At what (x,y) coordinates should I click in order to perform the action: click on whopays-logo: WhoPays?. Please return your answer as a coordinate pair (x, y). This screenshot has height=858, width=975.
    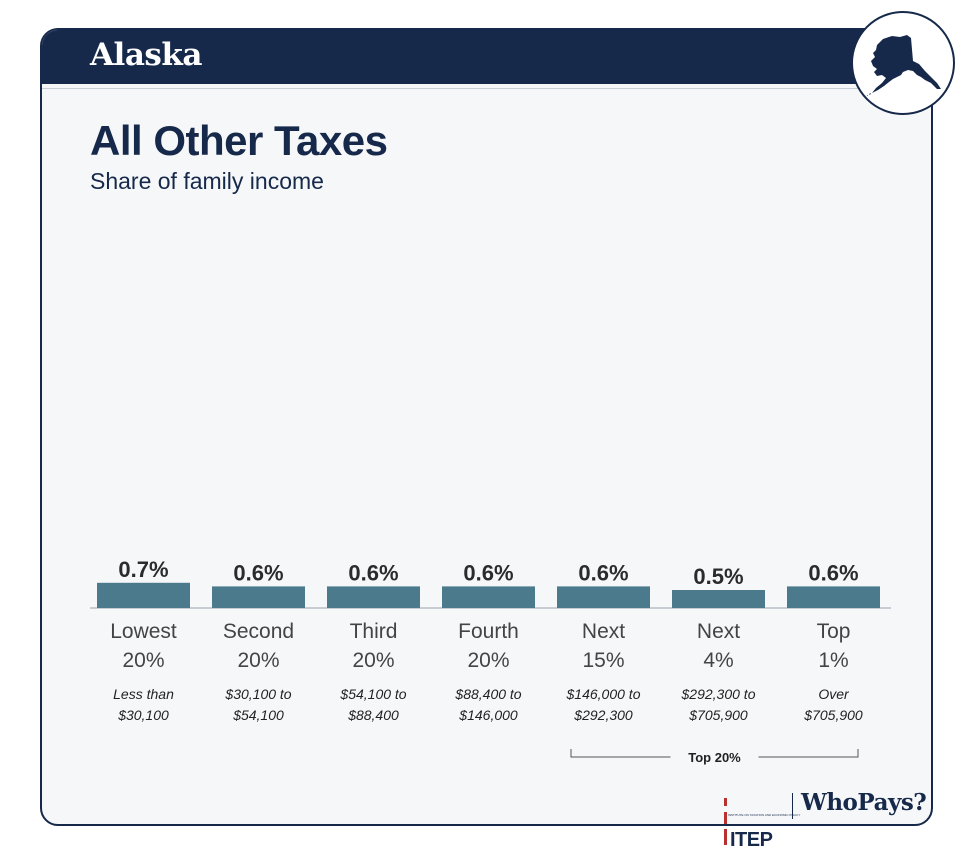
    Looking at the image, I should click on (864, 802).